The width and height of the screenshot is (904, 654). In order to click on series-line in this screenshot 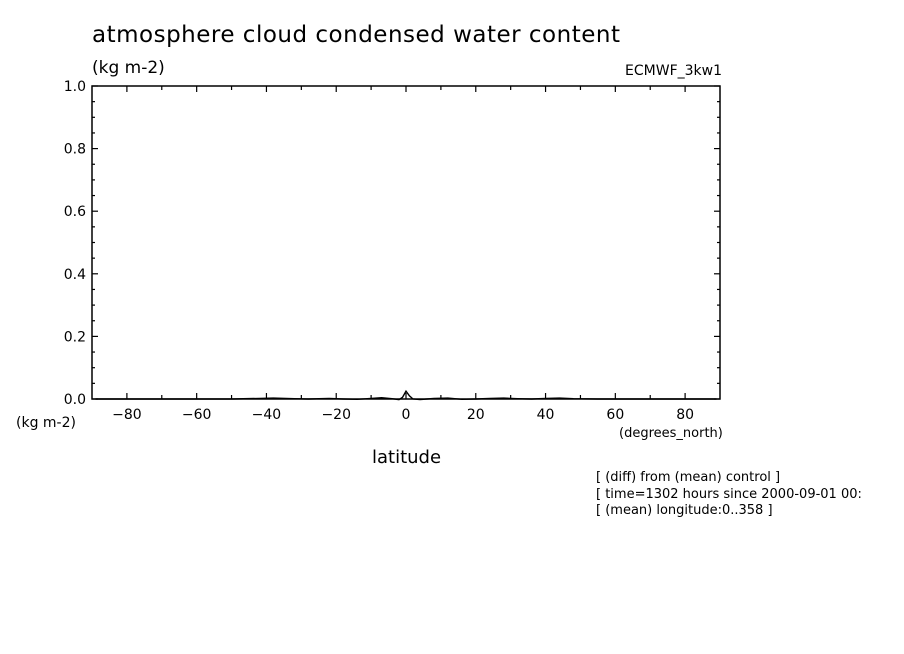, I will do `click(406, 395)`.